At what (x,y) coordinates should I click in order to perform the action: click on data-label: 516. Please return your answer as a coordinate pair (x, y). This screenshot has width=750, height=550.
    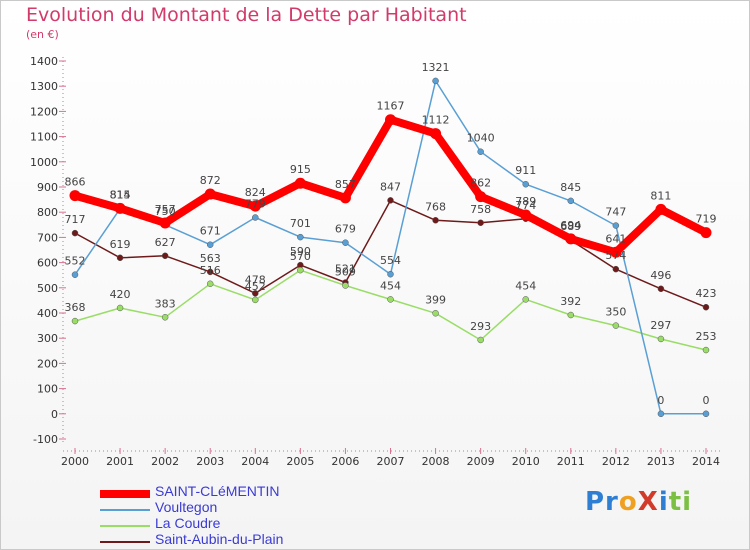
    Looking at the image, I should click on (210, 270).